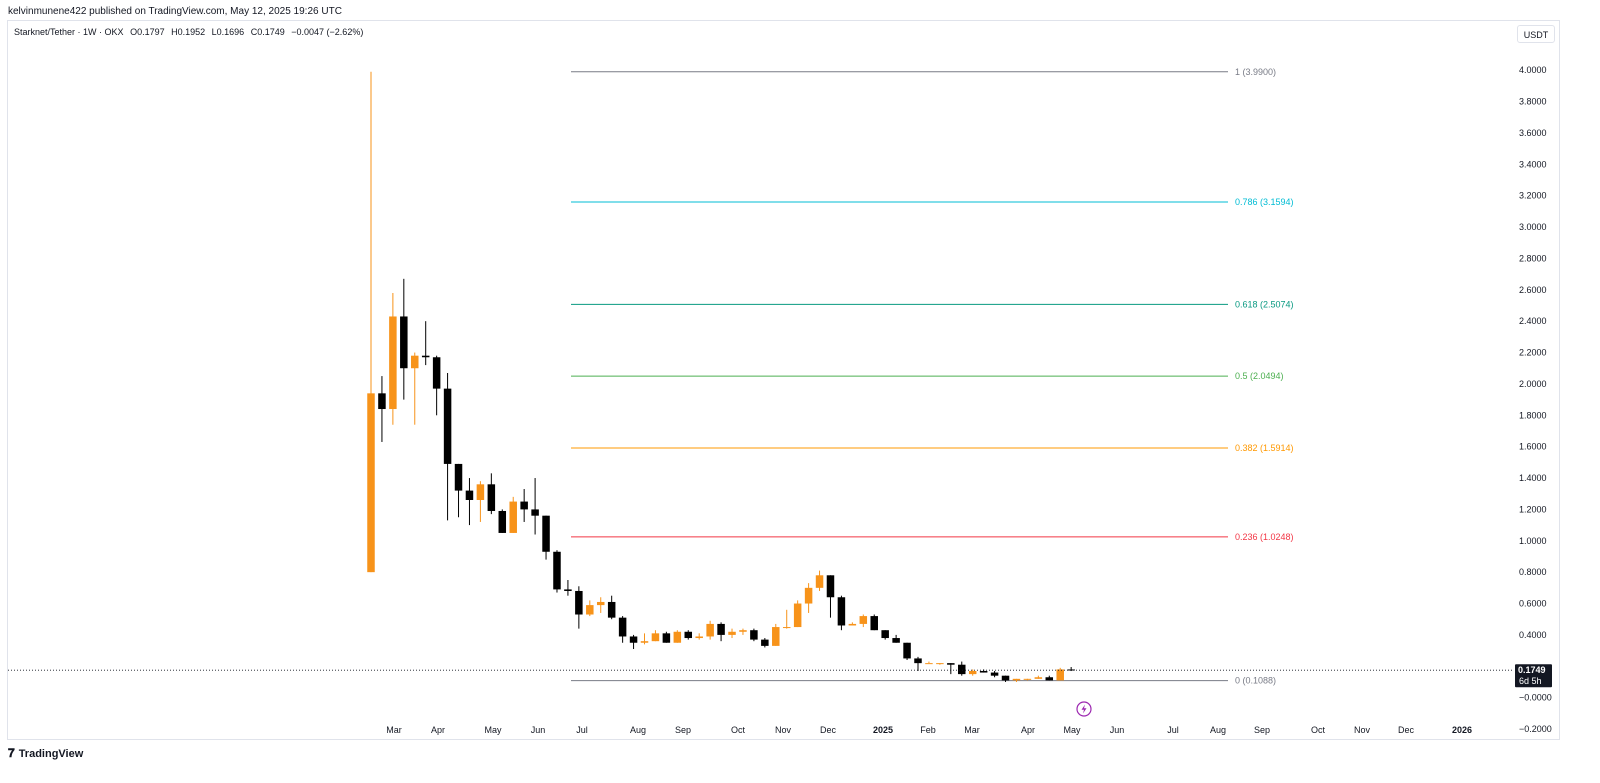 This screenshot has width=1600, height=783. What do you see at coordinates (1533, 572) in the screenshot?
I see `price-tick-label: 0.8000` at bounding box center [1533, 572].